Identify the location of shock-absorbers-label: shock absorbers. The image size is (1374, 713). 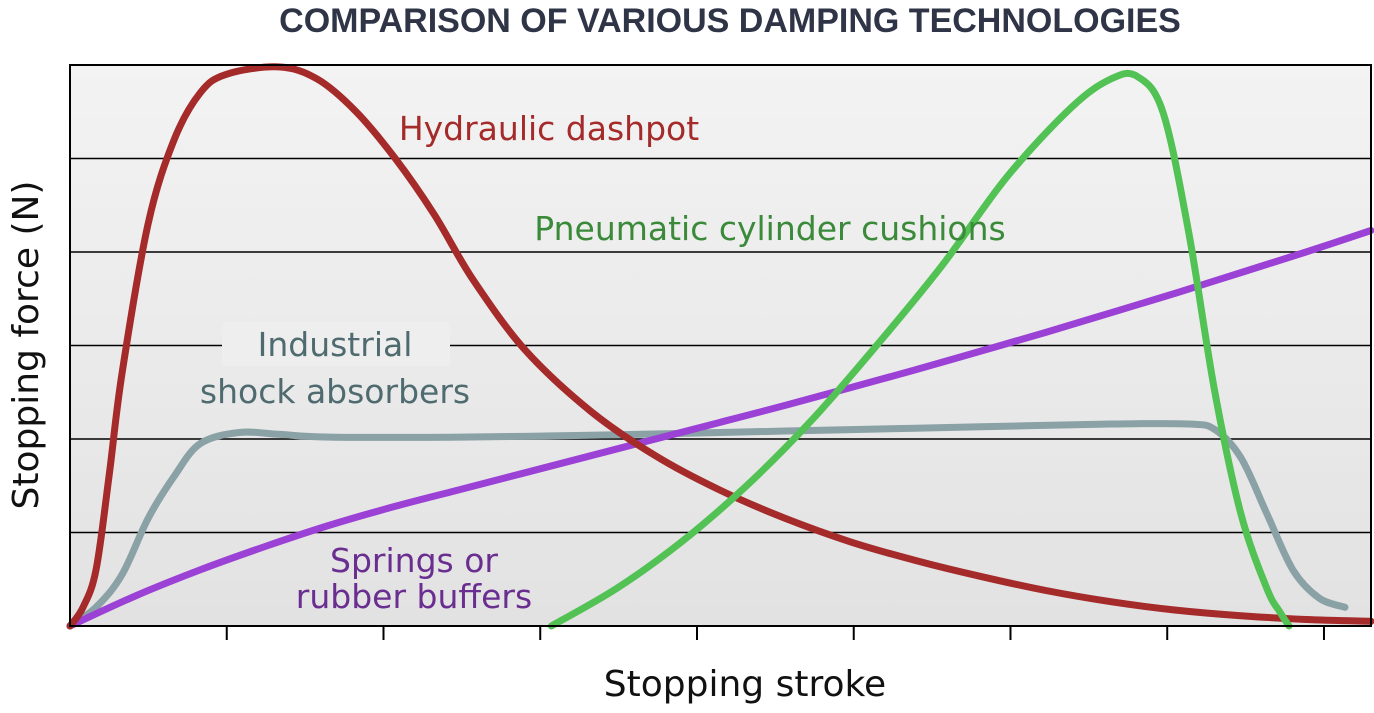
(335, 391).